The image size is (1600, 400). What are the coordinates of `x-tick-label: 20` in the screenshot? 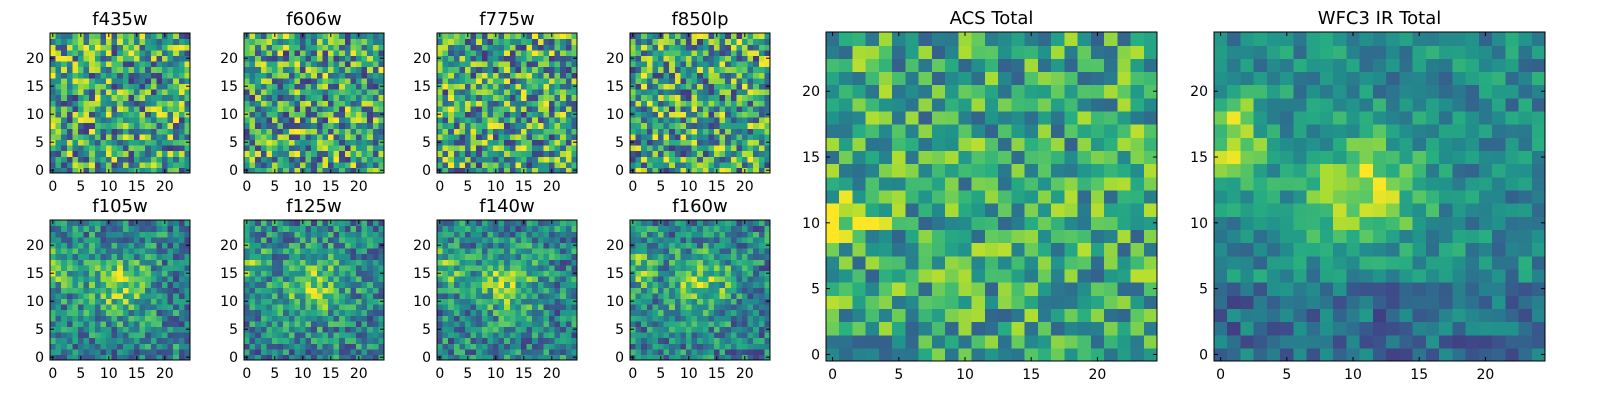 It's located at (359, 374).